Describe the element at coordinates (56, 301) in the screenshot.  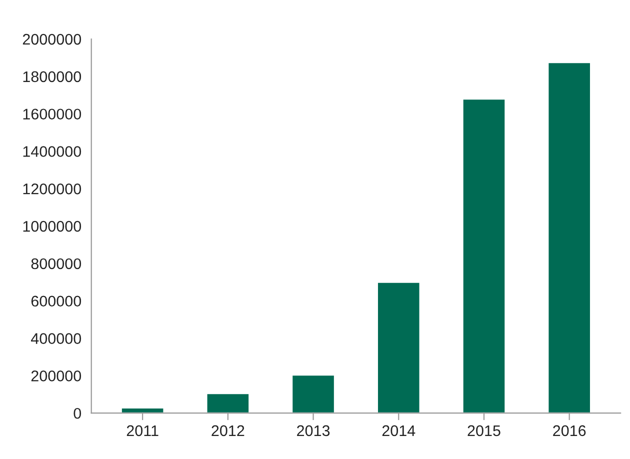
I see `y-tick-label: 600000` at that location.